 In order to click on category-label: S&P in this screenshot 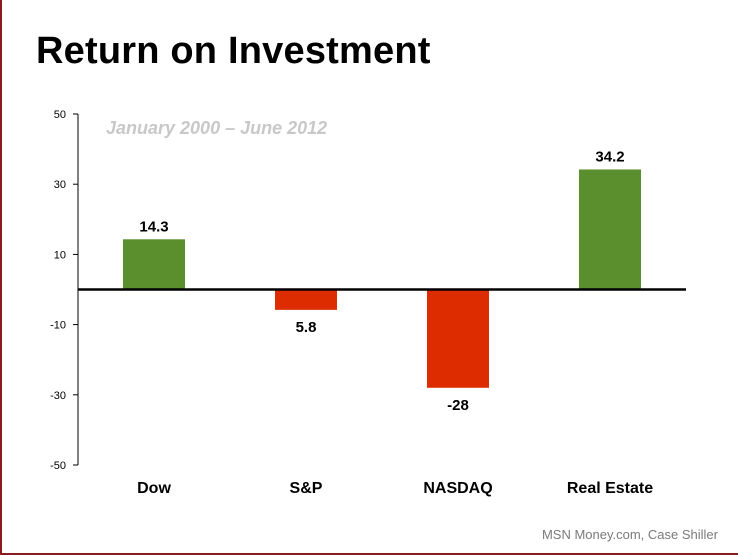, I will do `click(306, 488)`.